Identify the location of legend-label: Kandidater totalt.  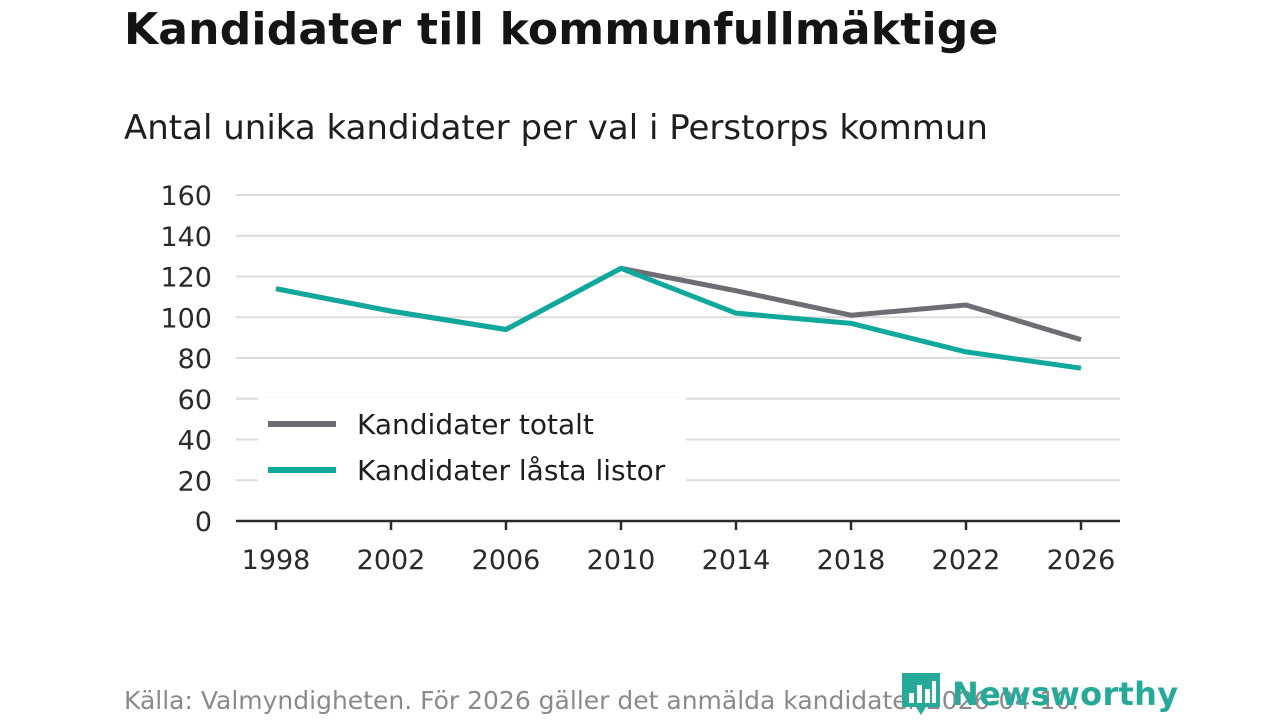
(475, 424).